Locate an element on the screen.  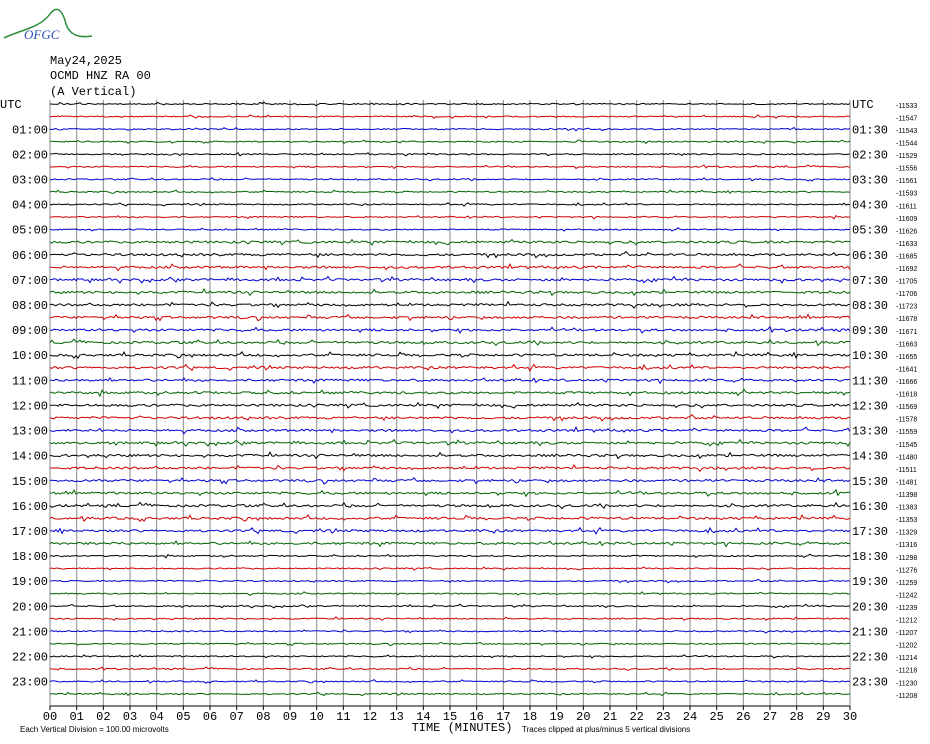
row-label-left: 19:00 is located at coordinates (30, 582).